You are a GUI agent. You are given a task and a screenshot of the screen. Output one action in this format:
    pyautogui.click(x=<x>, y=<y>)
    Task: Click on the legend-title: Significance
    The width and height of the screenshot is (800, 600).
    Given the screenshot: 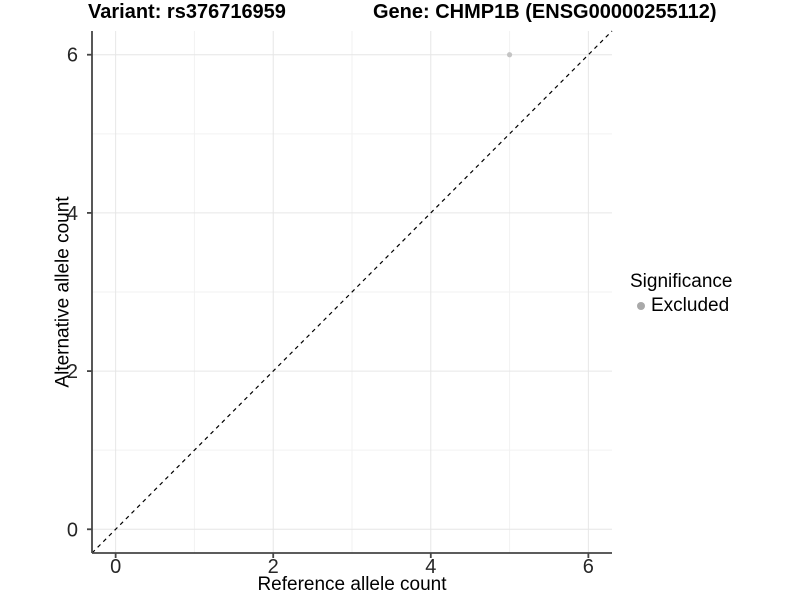 What is the action you would take?
    pyautogui.click(x=681, y=281)
    